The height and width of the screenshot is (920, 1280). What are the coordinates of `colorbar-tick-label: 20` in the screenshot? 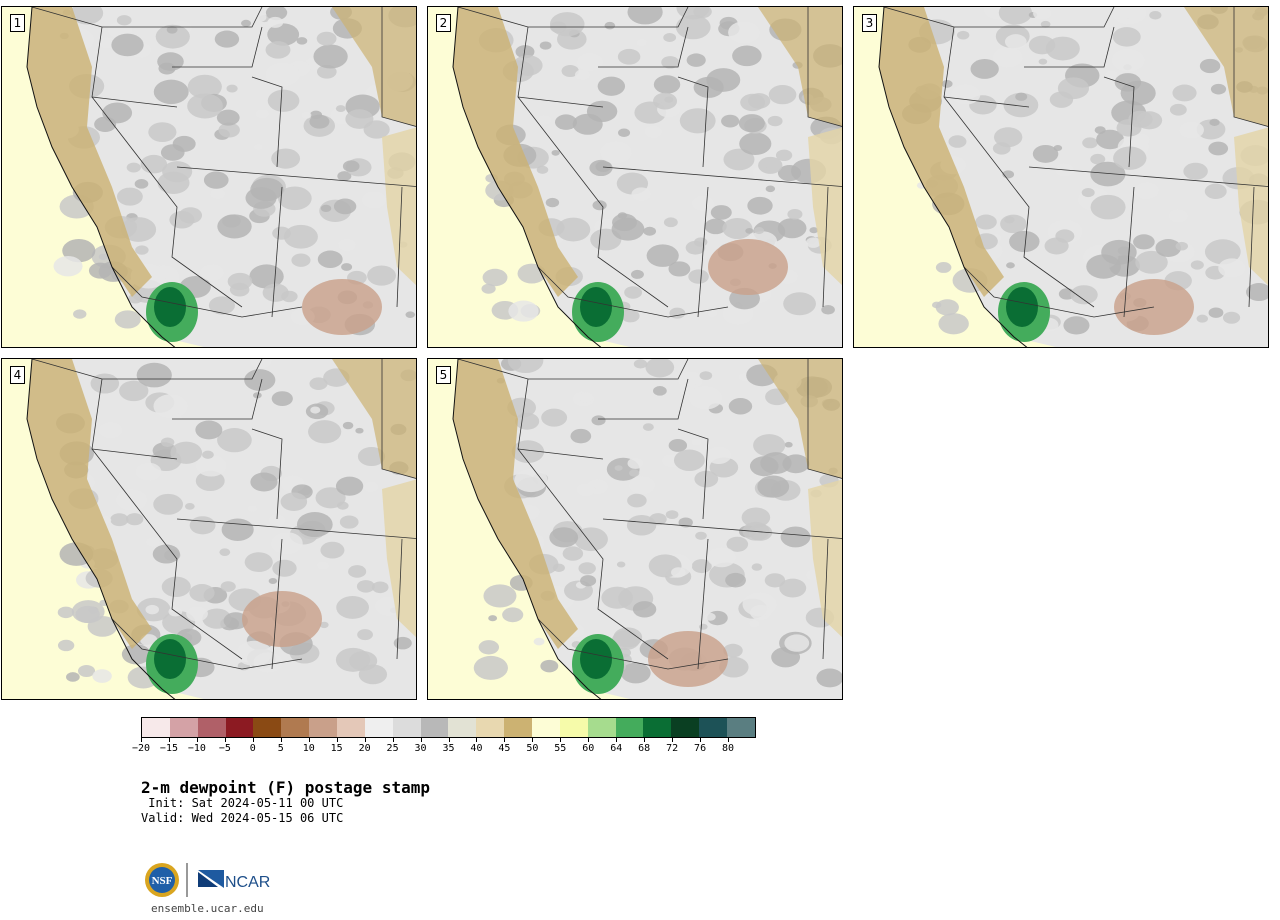 It's located at (364, 748).